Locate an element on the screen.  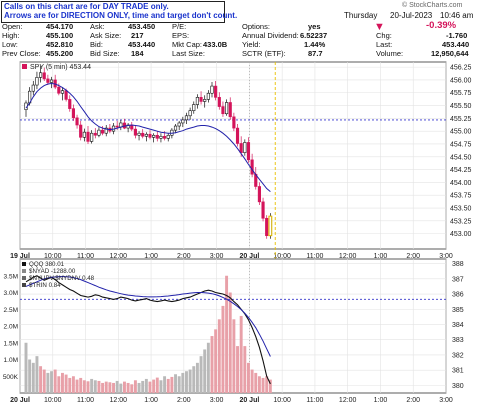
volume-tick-label: 2.5M is located at coordinates (11, 310).